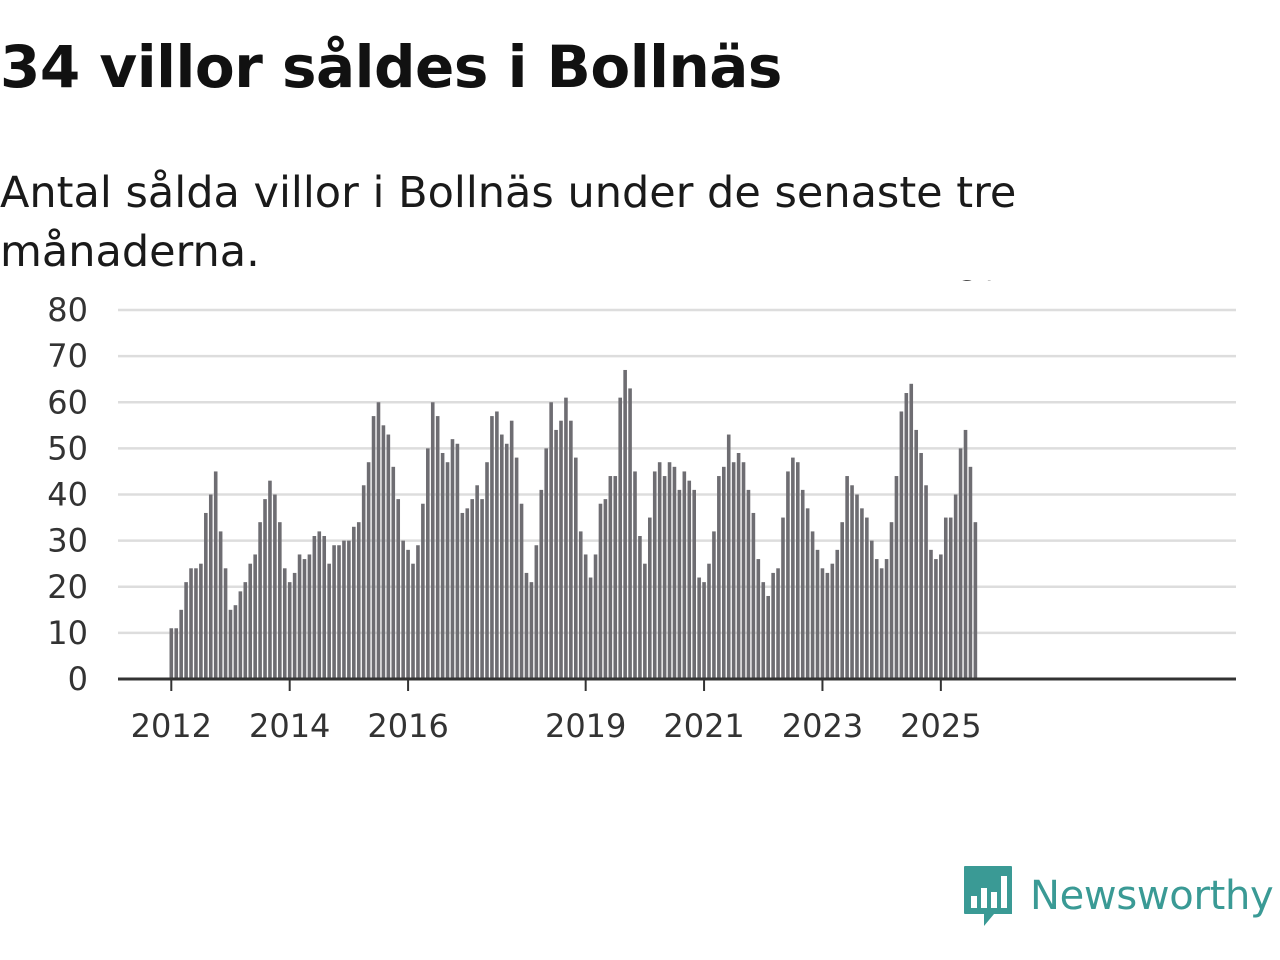 Image resolution: width=1280 pixels, height=960 pixels. Describe the element at coordinates (1152, 896) in the screenshot. I see `brand-name: Newsworthy` at that location.